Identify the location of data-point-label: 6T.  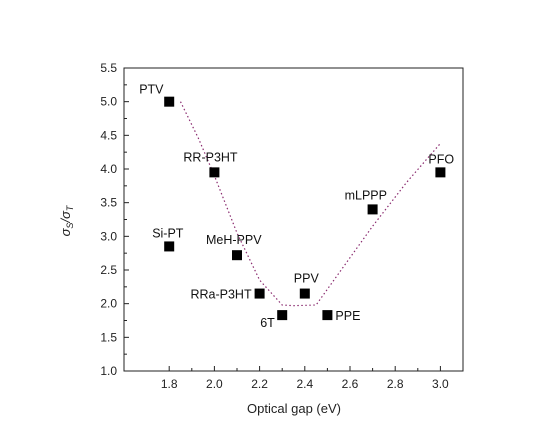
(267, 323).